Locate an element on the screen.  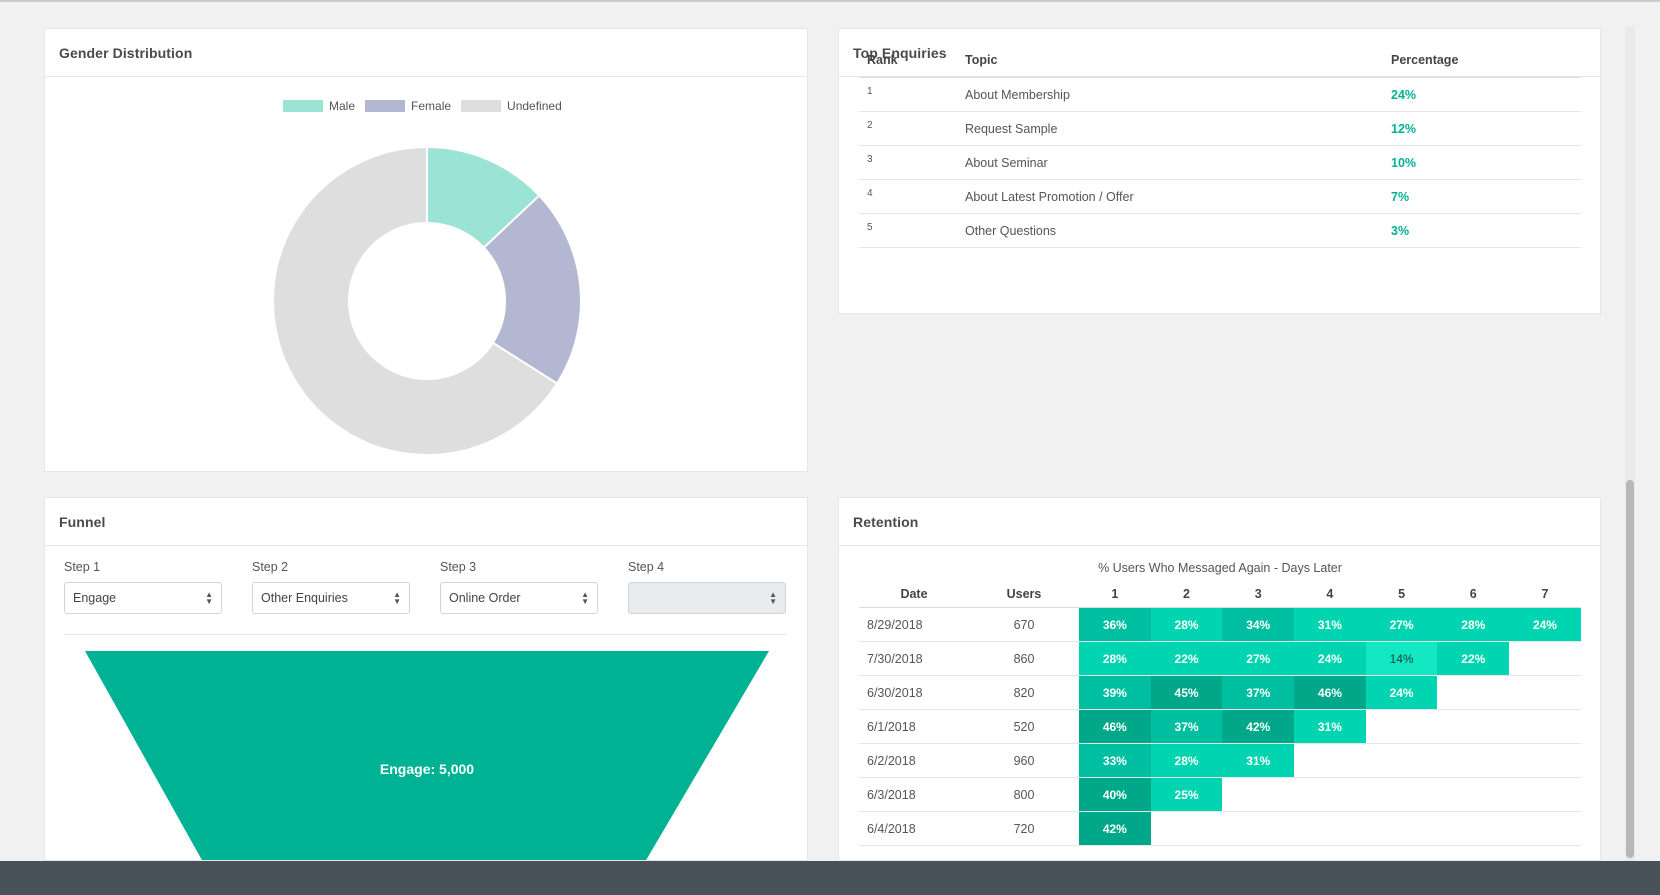
retention-cell: 36% is located at coordinates (1115, 624).